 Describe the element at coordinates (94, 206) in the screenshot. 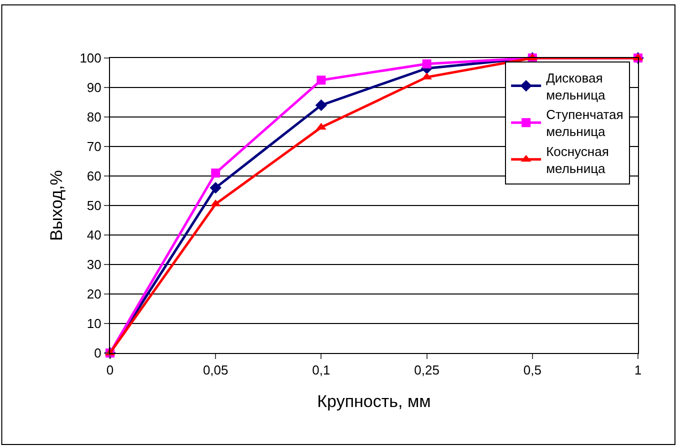

I see `y-tick-label: 50` at that location.